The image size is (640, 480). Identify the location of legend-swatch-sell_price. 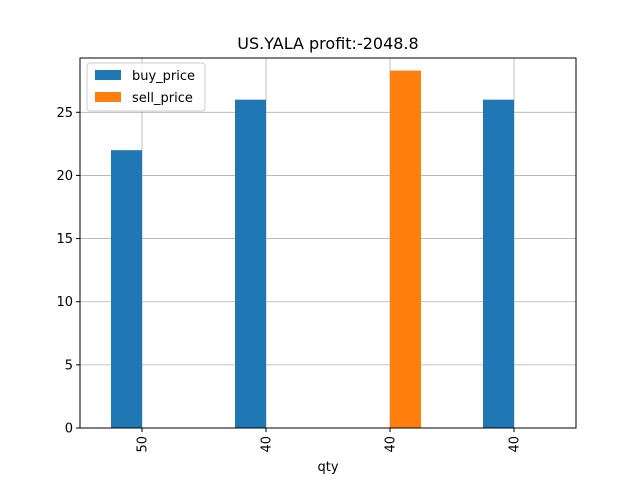
(108, 97).